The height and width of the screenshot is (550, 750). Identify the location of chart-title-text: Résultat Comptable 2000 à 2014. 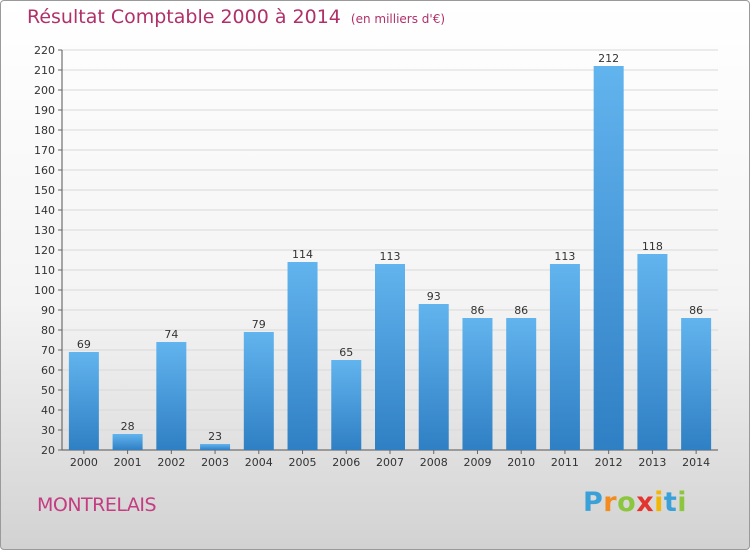
(184, 17).